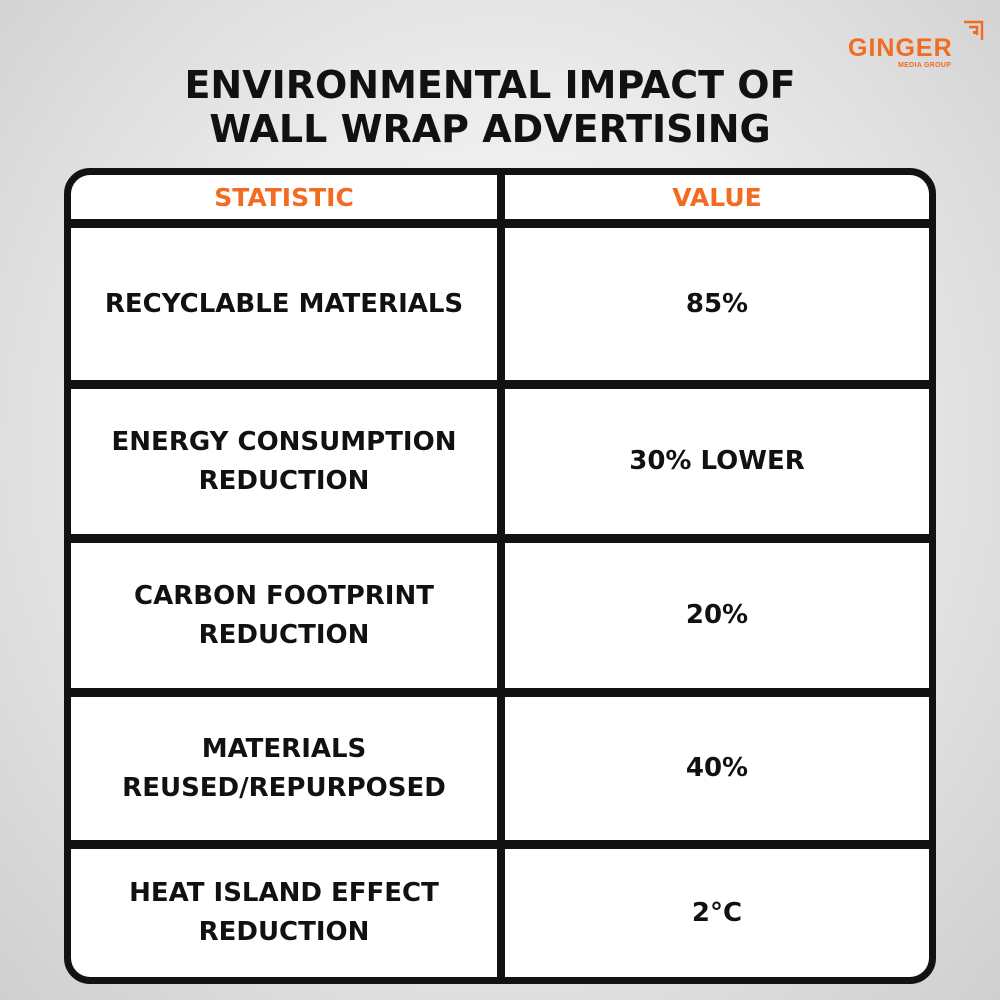 The image size is (1000, 1000). I want to click on row-1-statistic: RECYCLABLE MATERIALS, so click(284, 304).